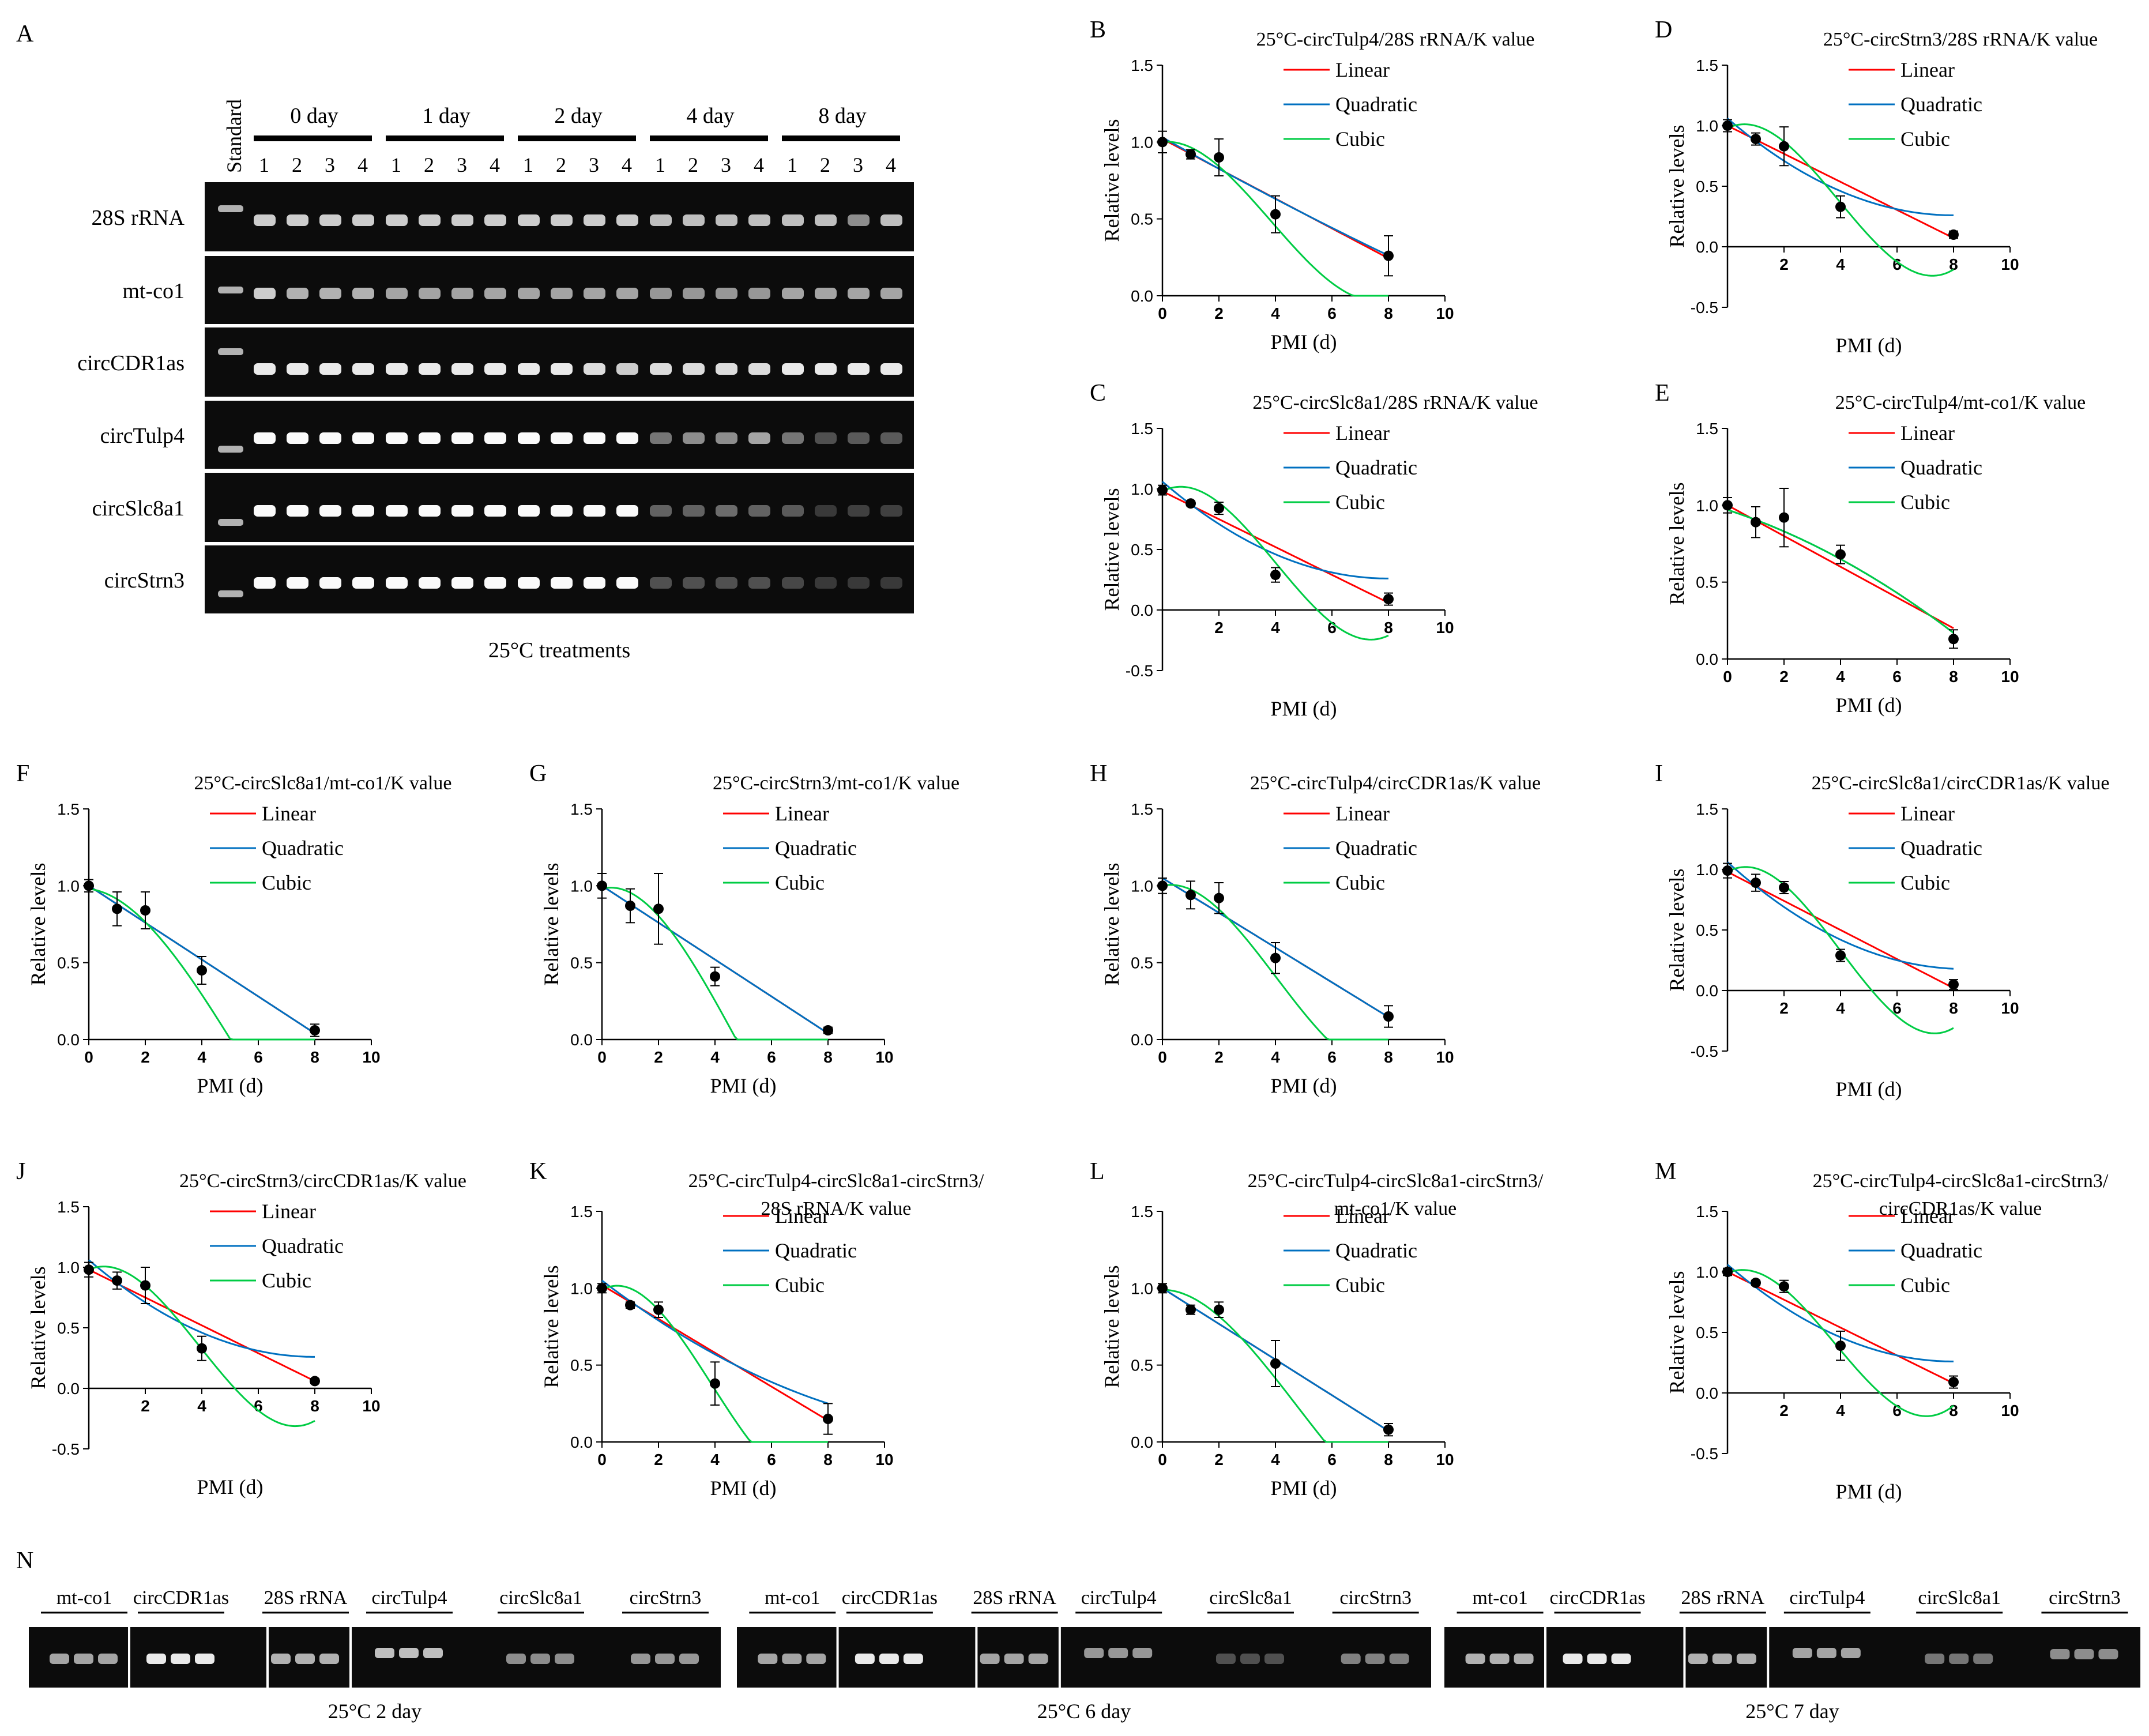  What do you see at coordinates (578, 116) in the screenshot?
I see `day-group-label: 2 day` at bounding box center [578, 116].